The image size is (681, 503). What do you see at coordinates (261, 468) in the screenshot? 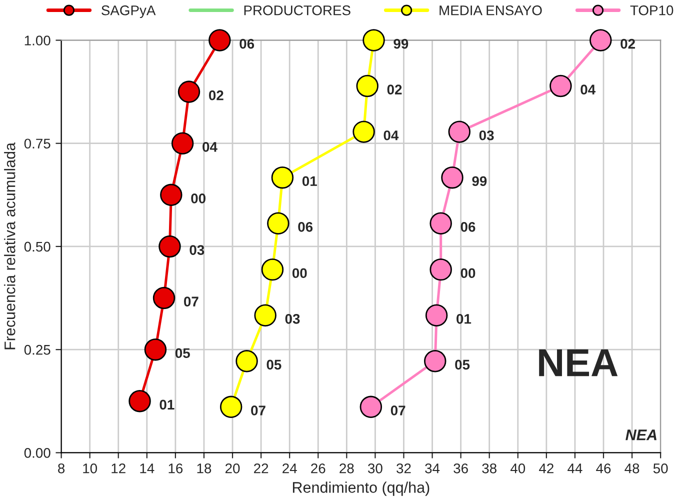
I see `x-tick-label: 22` at bounding box center [261, 468].